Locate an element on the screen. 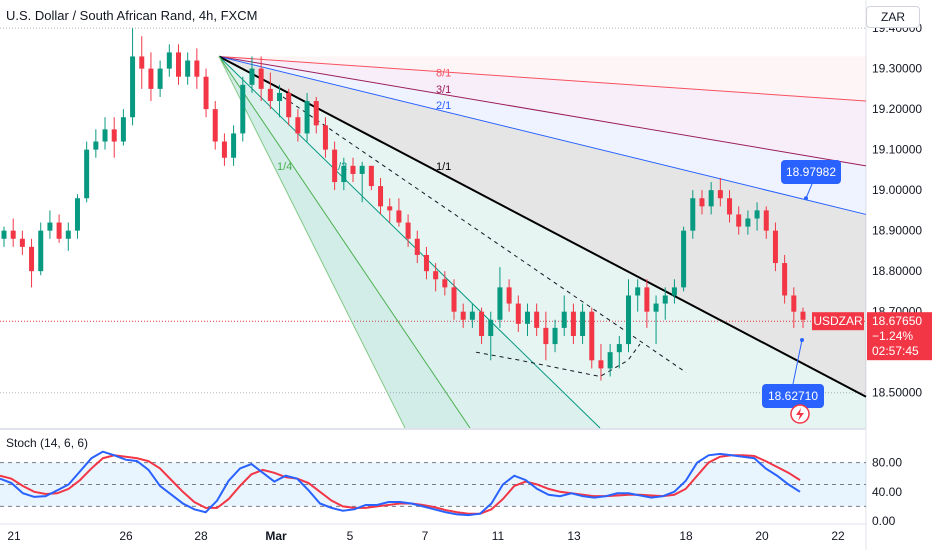 The image size is (932, 550). price-tick-label: 18.90000 is located at coordinates (897, 231).